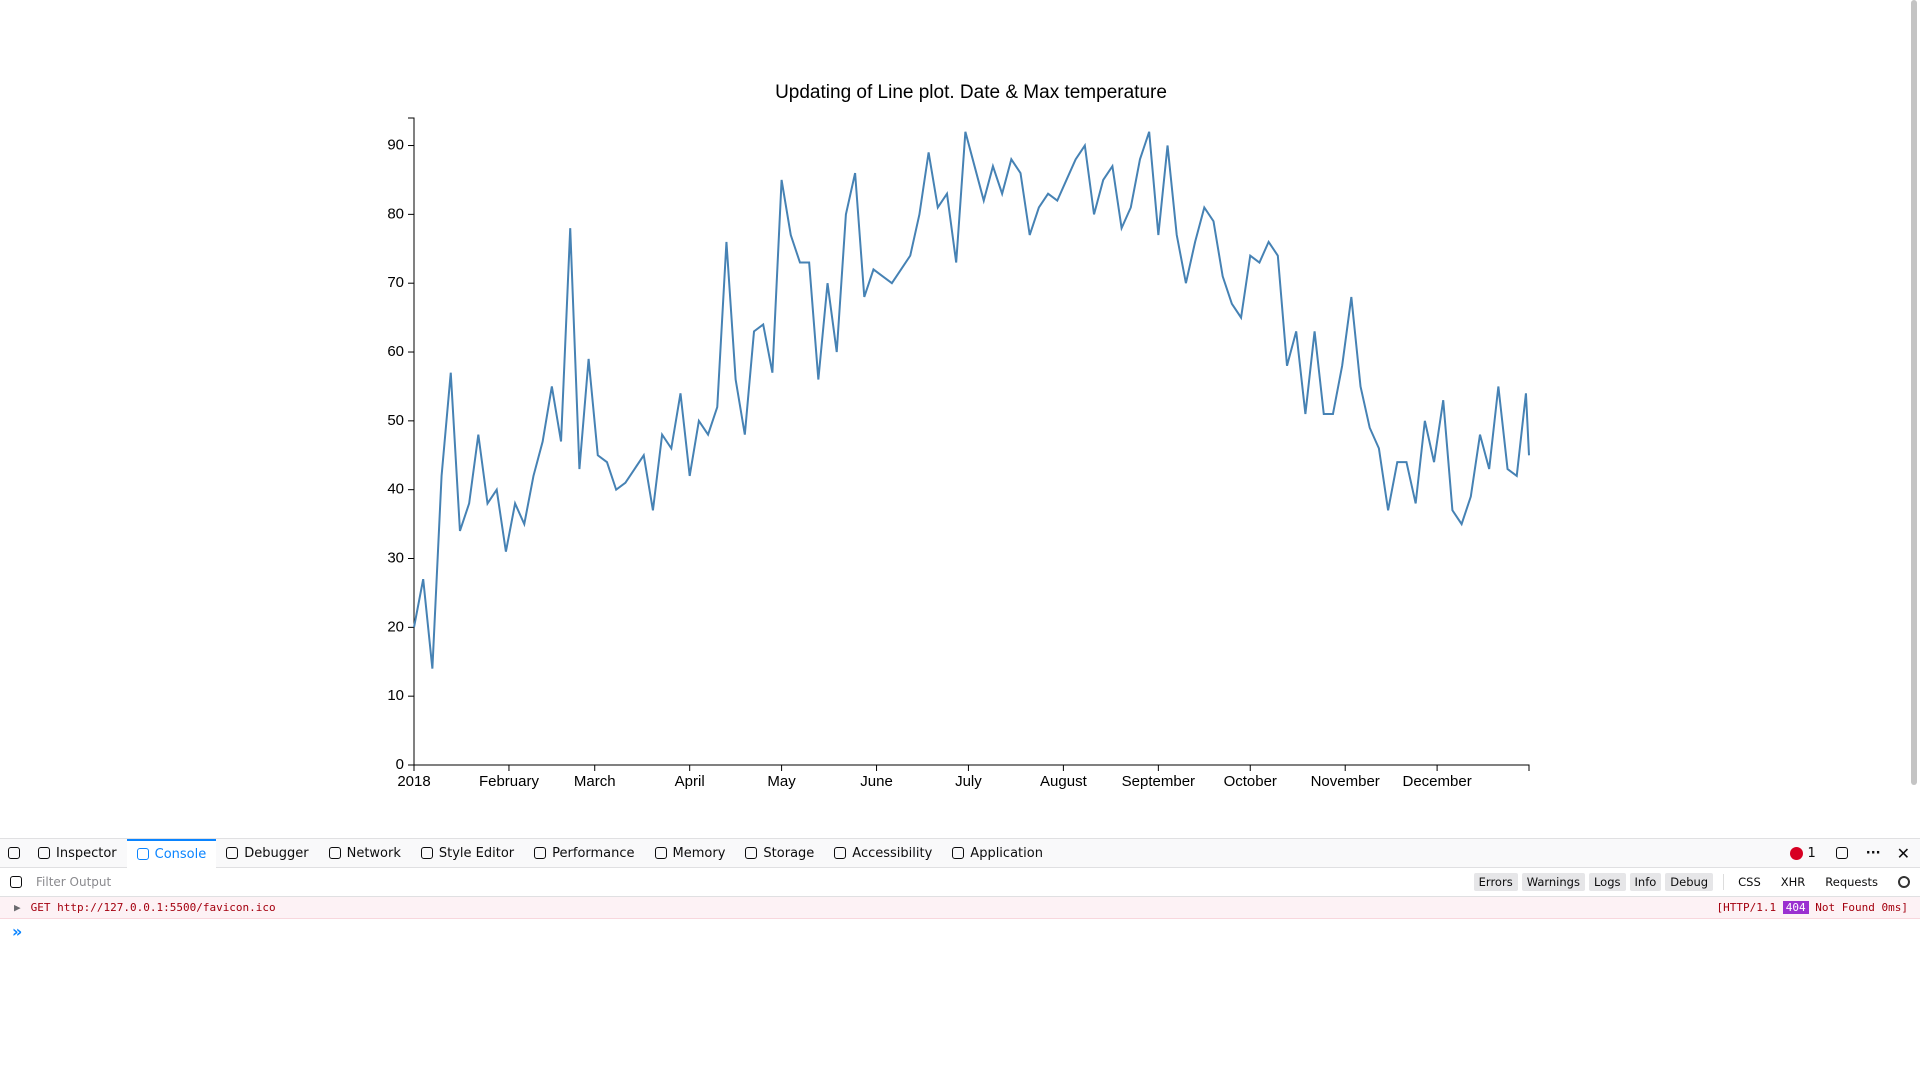  I want to click on filter-button: Warnings, so click(1553, 882).